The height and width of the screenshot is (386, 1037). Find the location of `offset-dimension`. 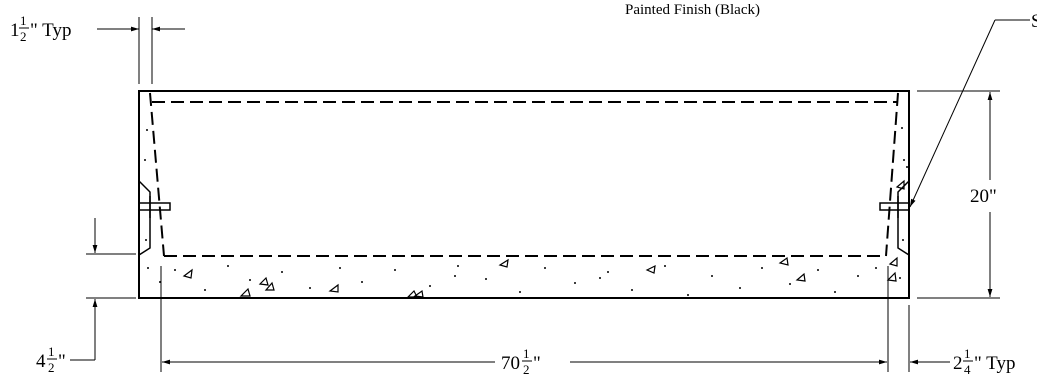

offset-dimension is located at coordinates (929, 338).